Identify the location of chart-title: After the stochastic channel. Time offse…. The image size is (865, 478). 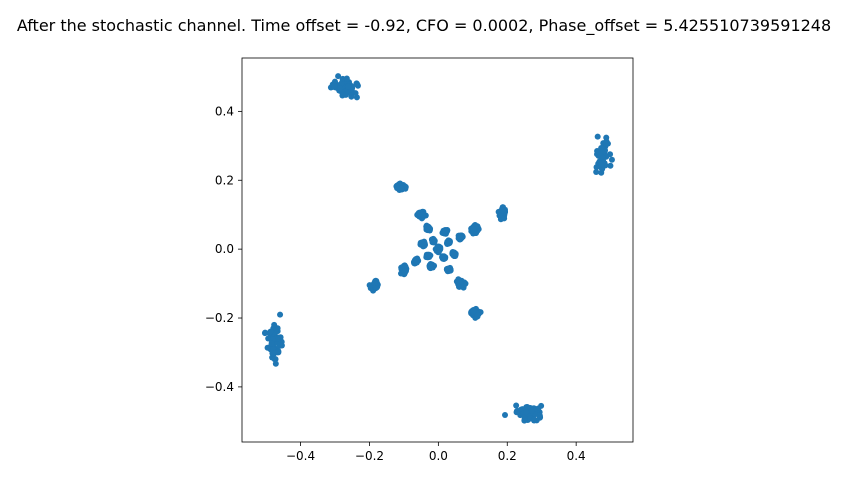
(424, 26).